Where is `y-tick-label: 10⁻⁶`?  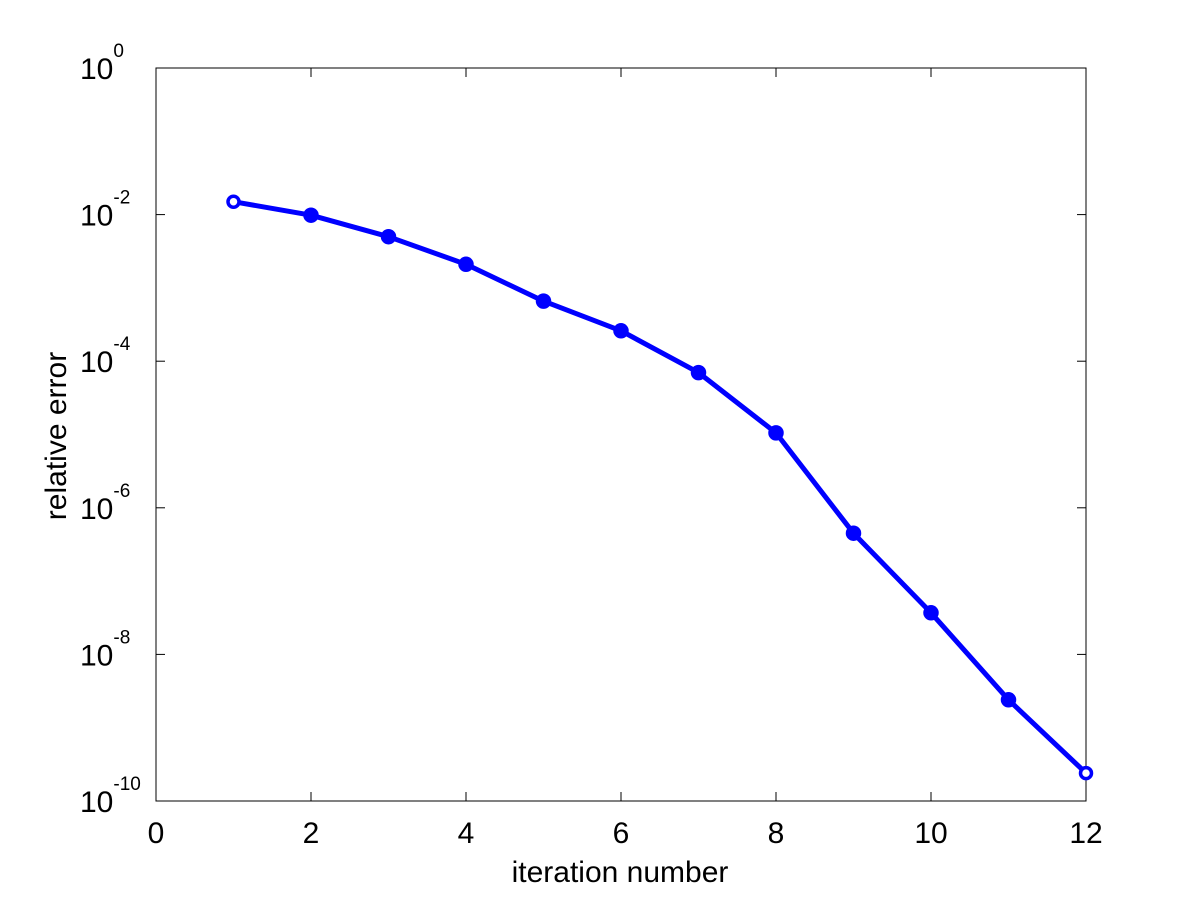 y-tick-label: 10⁻⁶ is located at coordinates (105, 503).